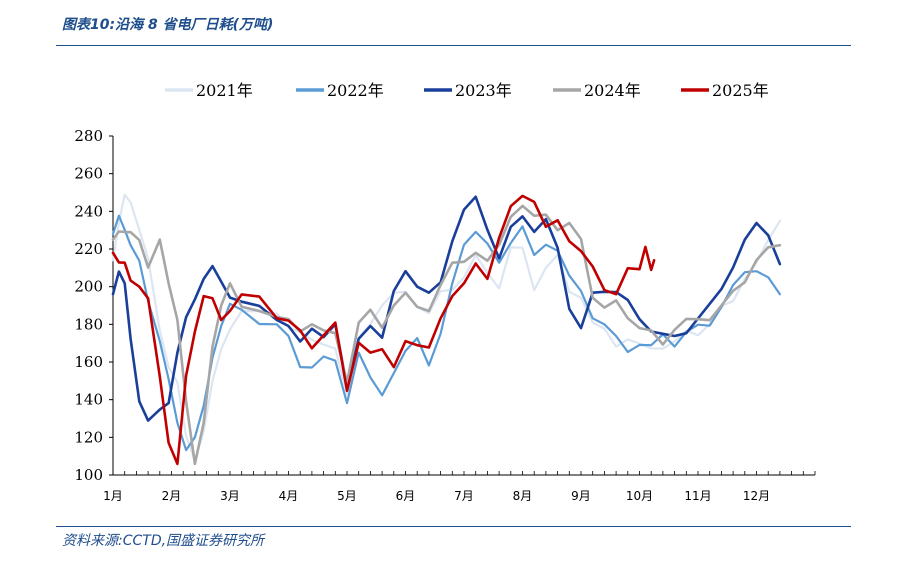 The image size is (903, 561). I want to click on y-tick-label: 240, so click(88, 211).